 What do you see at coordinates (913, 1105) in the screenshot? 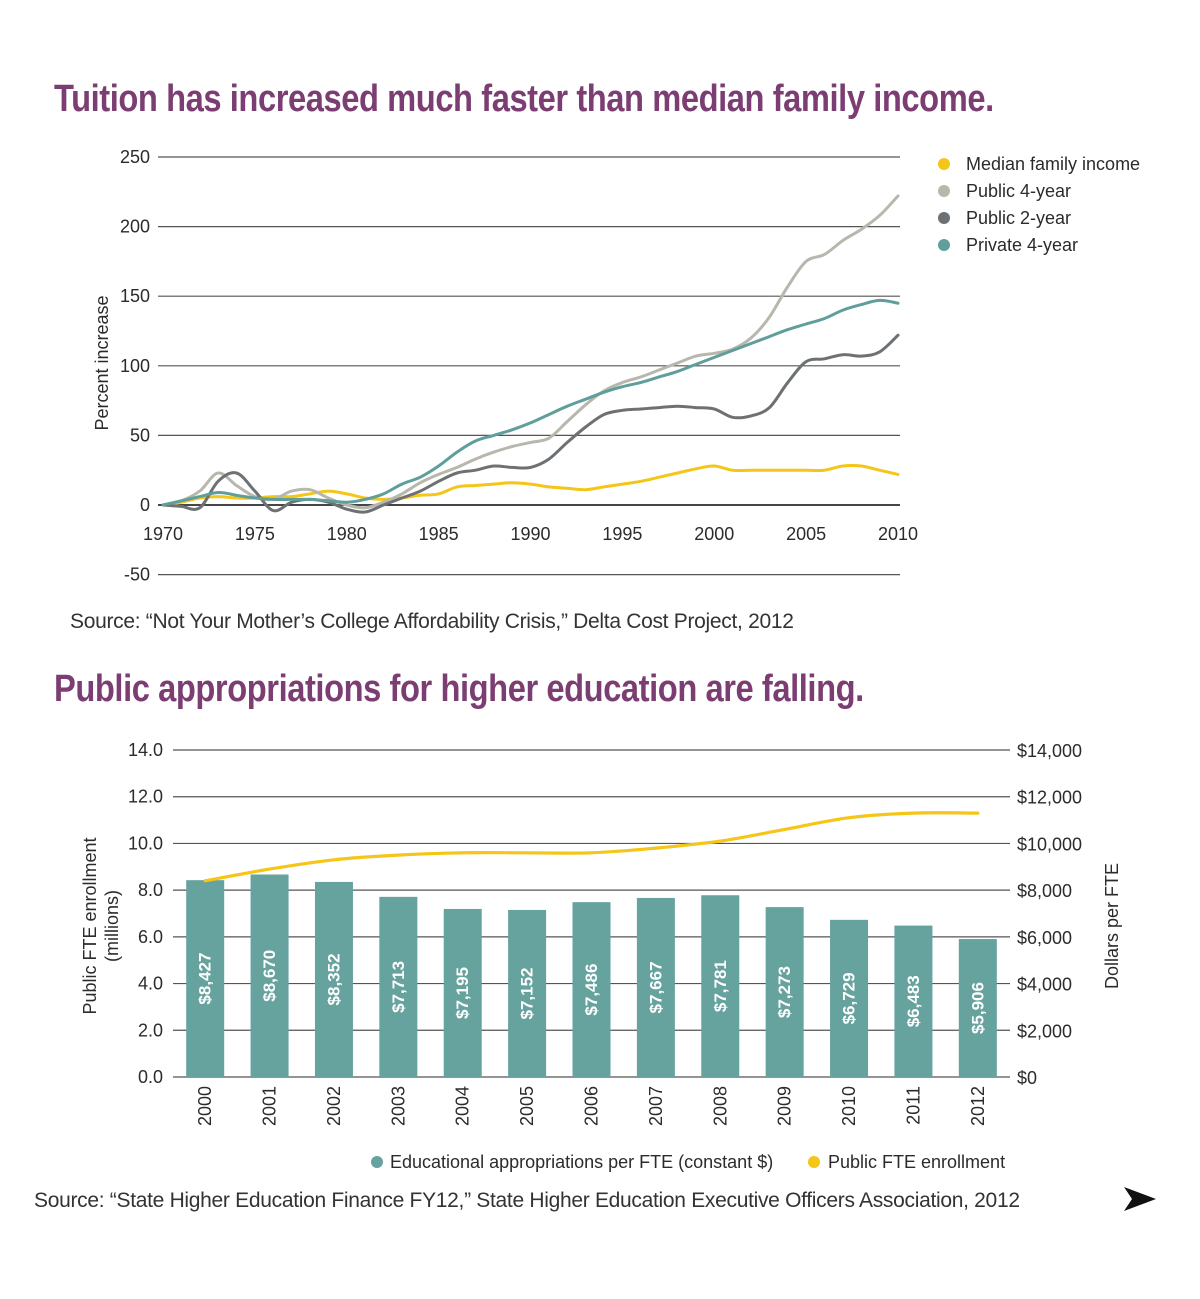
I see `x-tick-label: 2011` at bounding box center [913, 1105].